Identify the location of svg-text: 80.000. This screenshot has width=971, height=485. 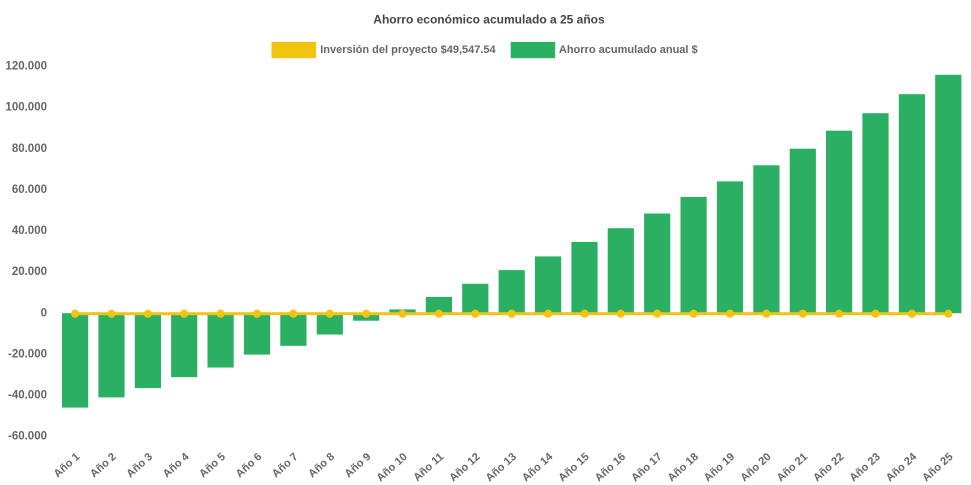
(29, 149).